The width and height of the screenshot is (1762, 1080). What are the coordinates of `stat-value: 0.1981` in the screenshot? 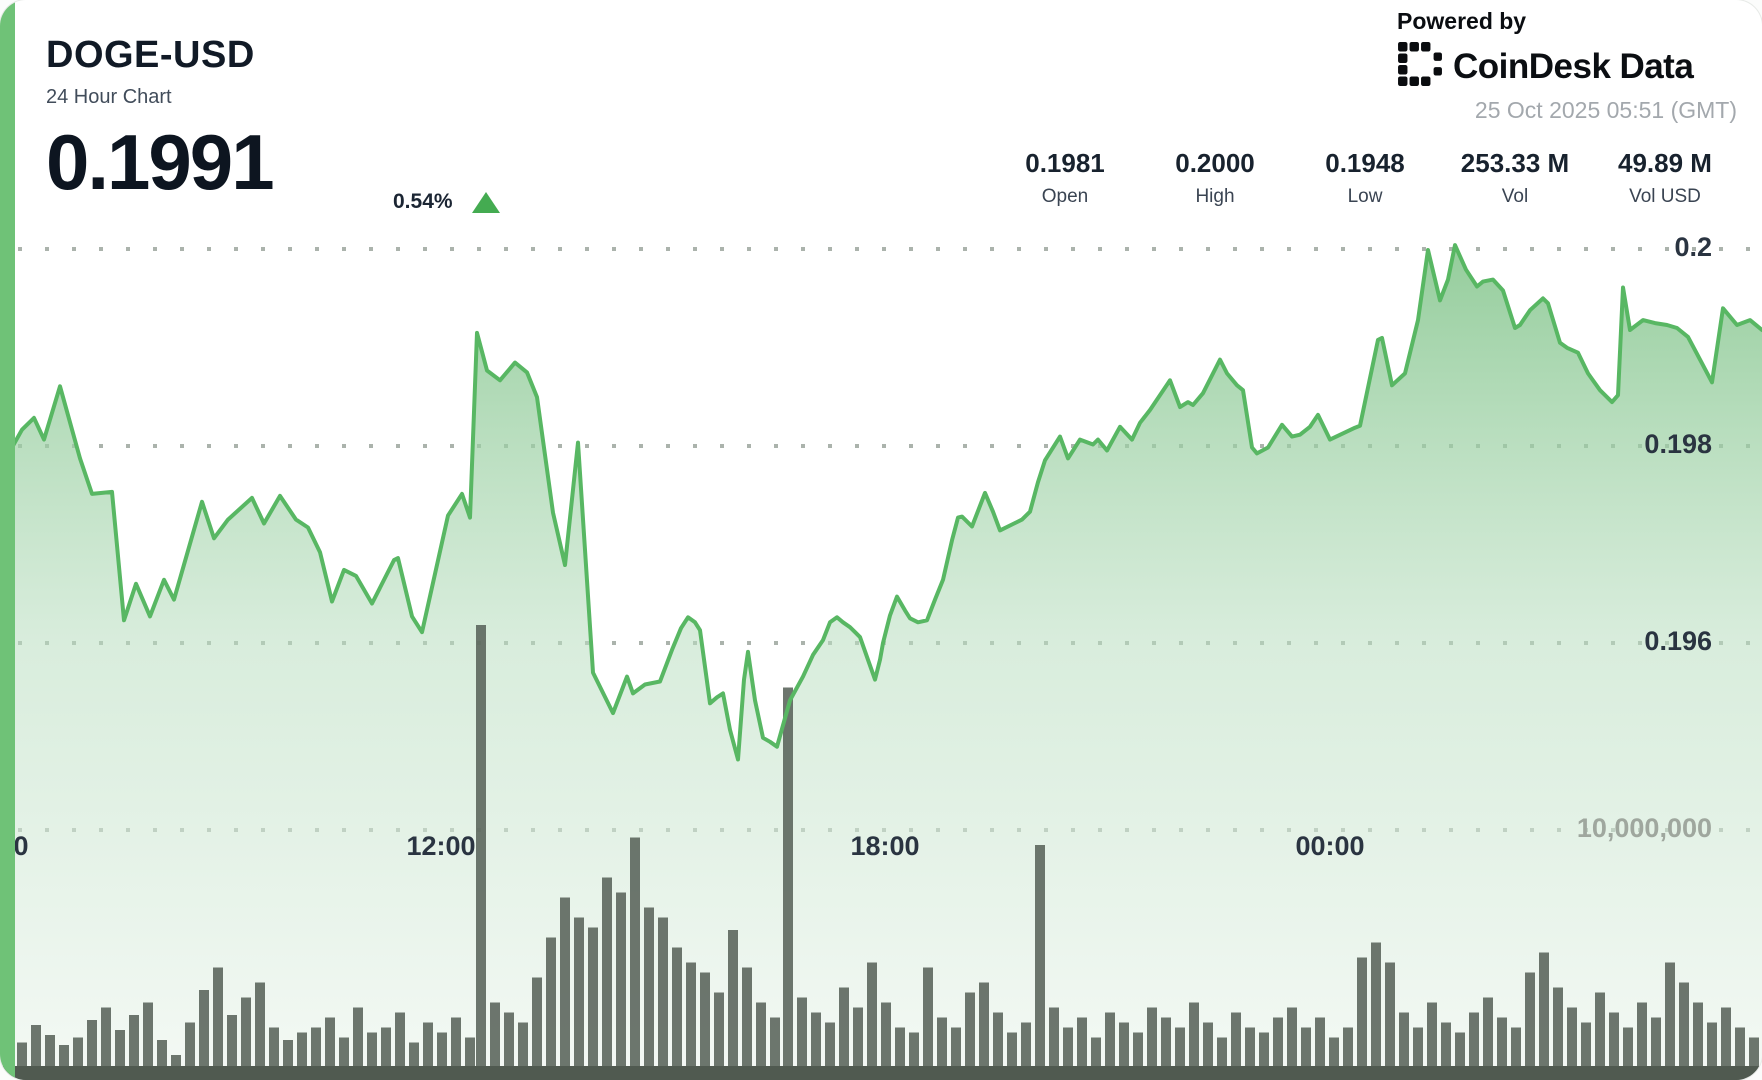 It's located at (1065, 163).